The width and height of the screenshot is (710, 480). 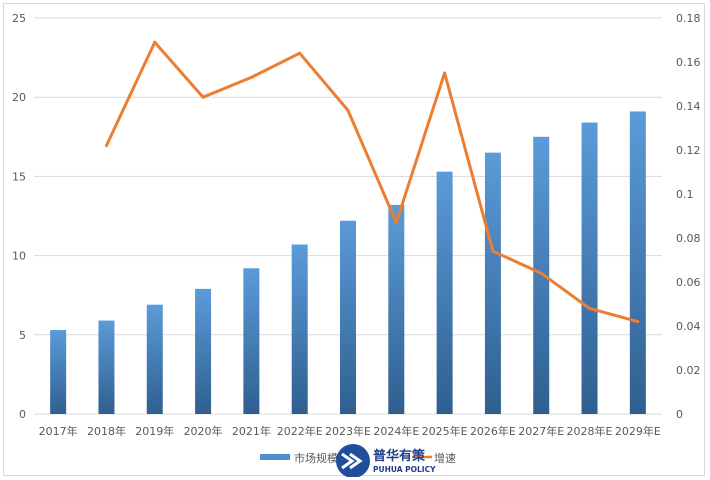 I want to click on right-tick-label: 0, so click(x=679, y=414).